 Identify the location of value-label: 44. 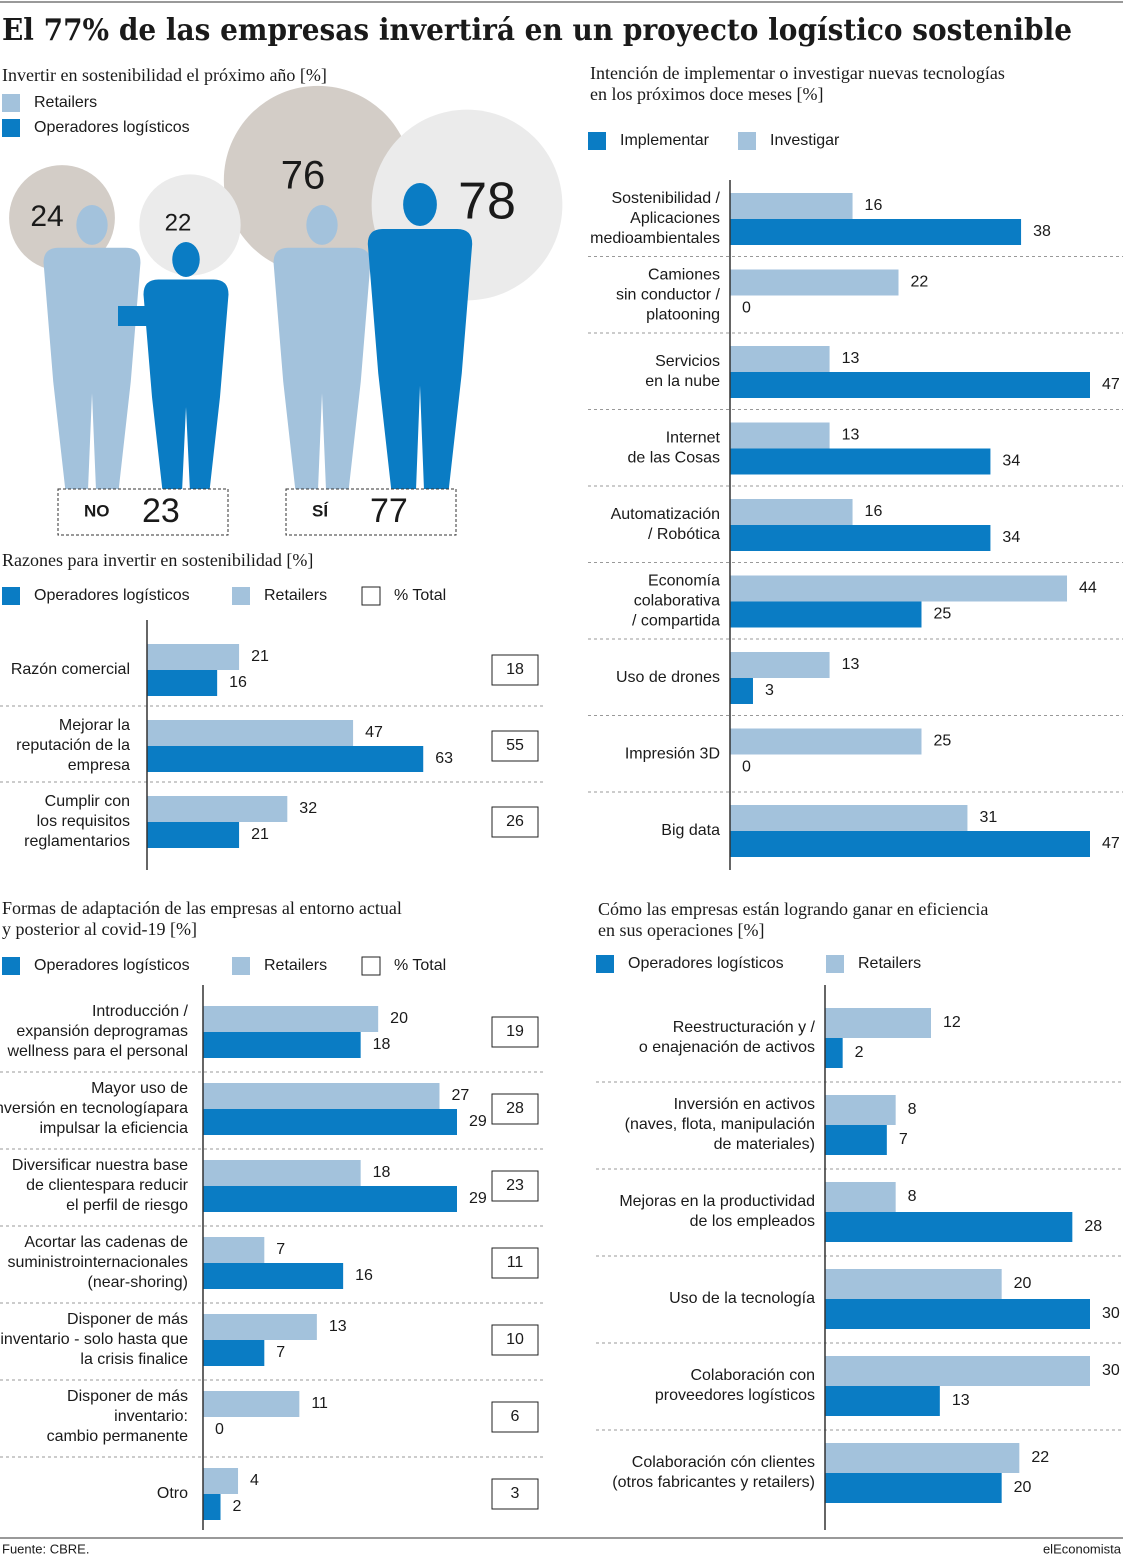
(1088, 588).